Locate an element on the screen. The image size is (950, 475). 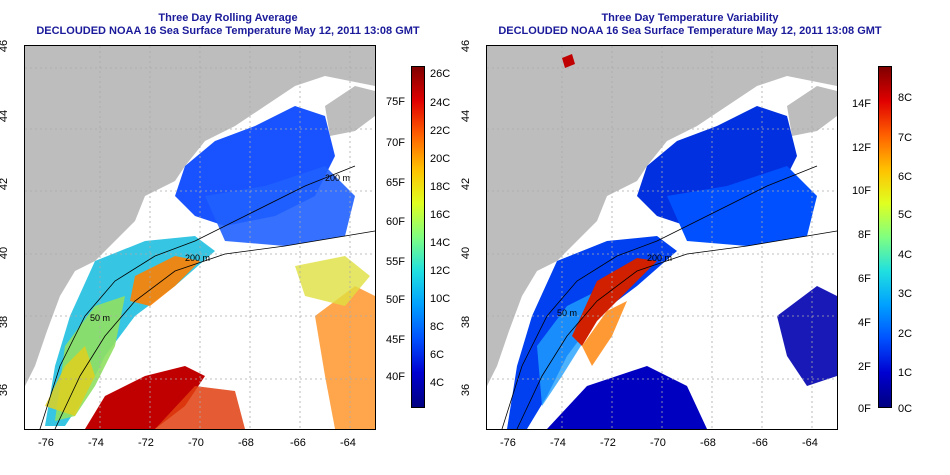
right-xtick: -70 is located at coordinates (658, 443).